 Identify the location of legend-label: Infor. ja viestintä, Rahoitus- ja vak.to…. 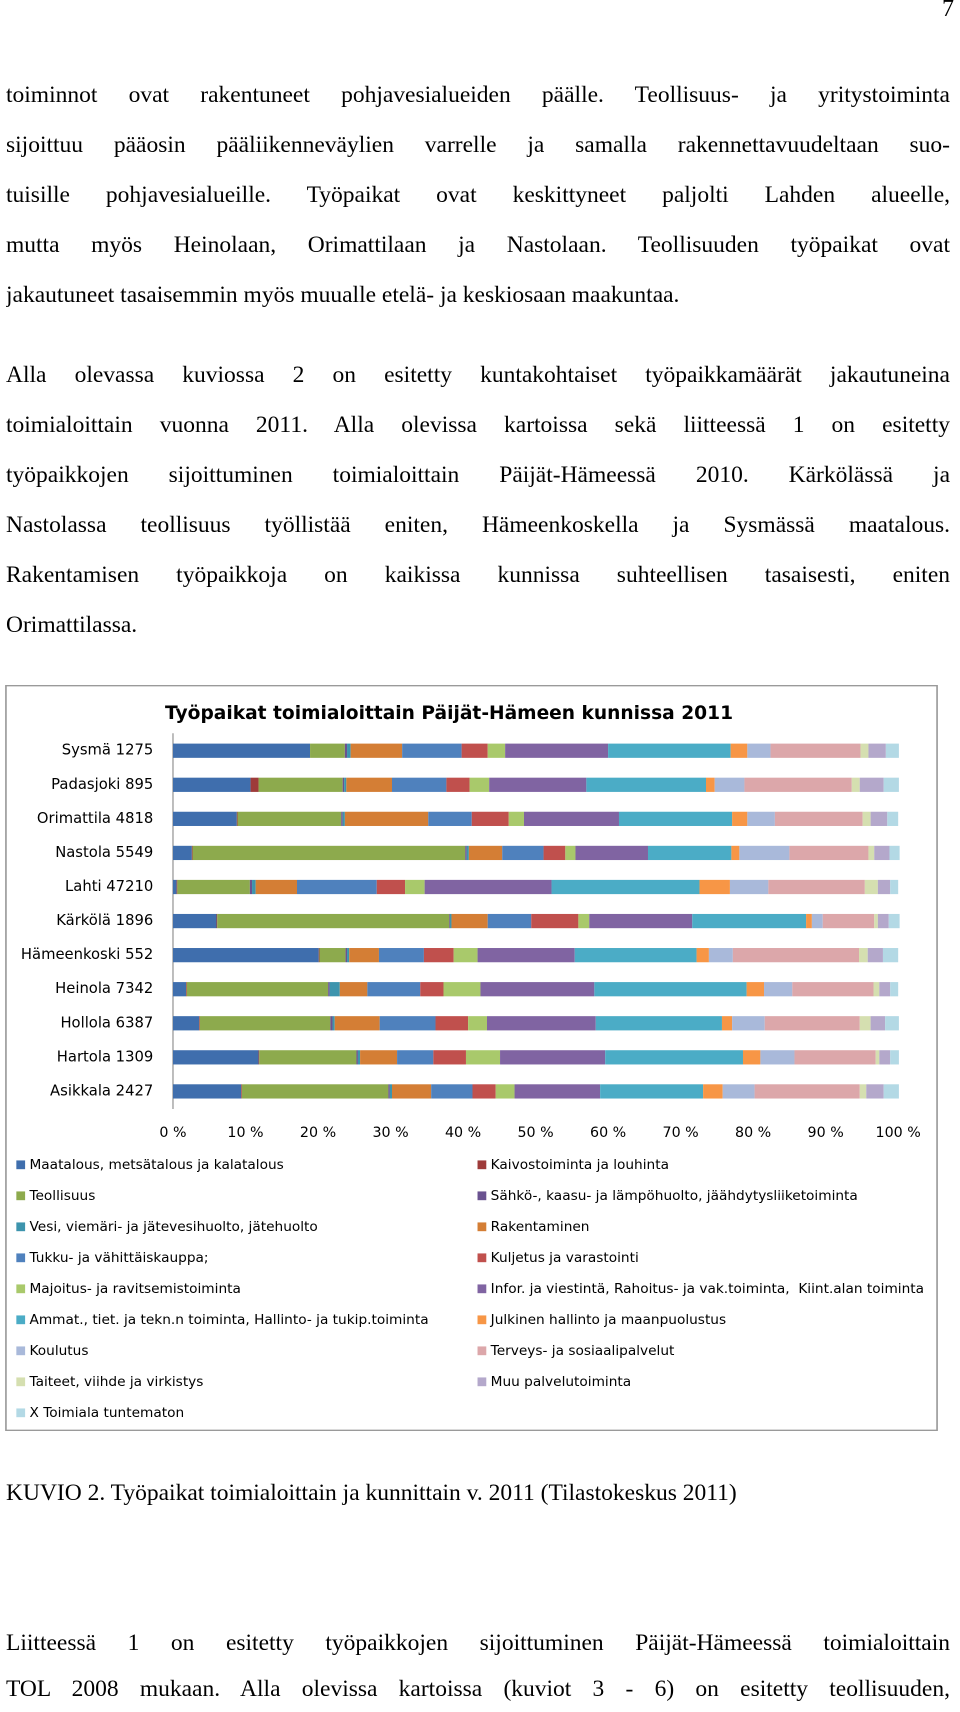
(707, 1289).